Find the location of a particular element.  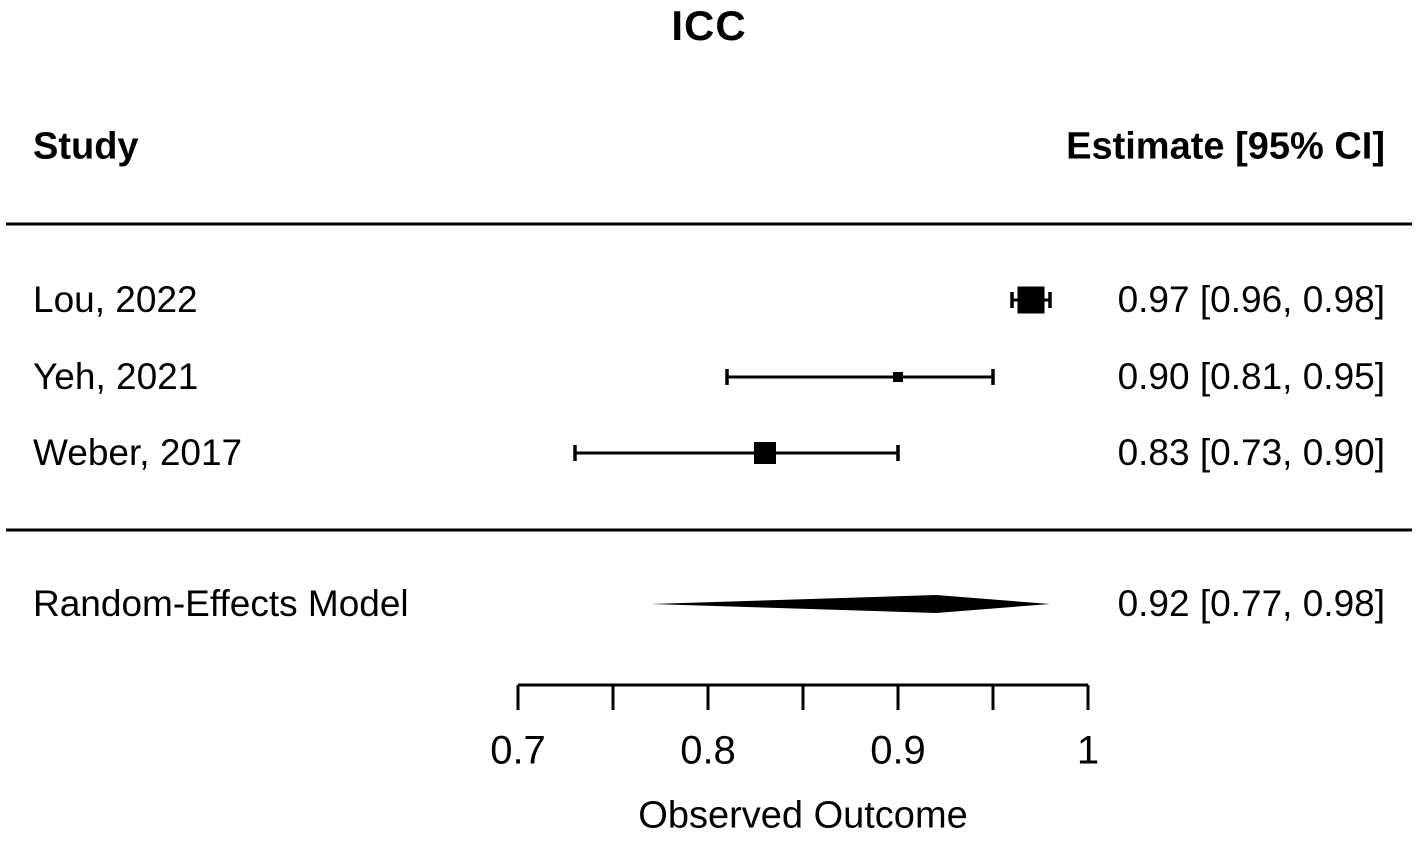

study-label: Yeh, 2021 is located at coordinates (116, 376).